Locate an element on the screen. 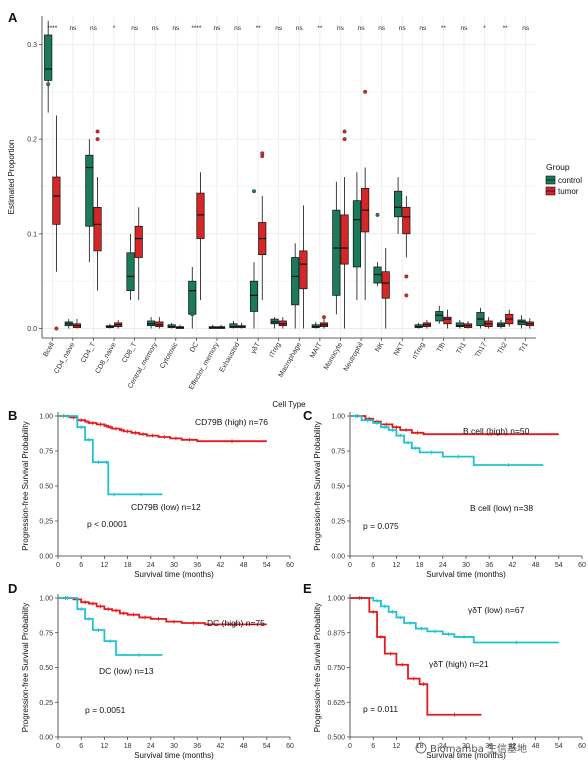  y-axis-label-a: Estimated Proportion is located at coordinates (11, 177).